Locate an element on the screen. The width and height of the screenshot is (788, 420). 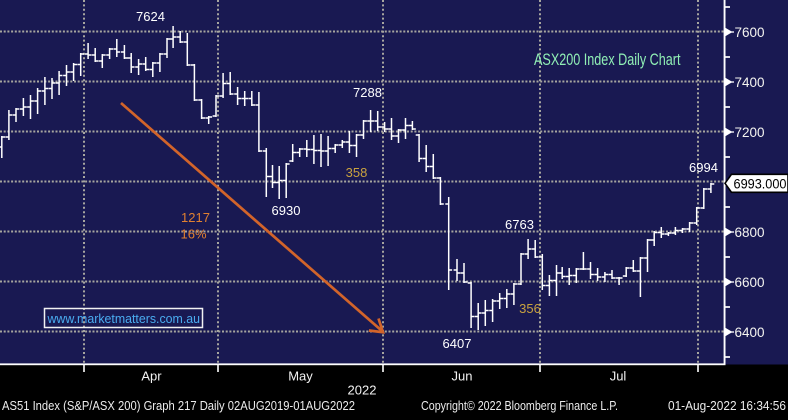
svg-text: 2022 is located at coordinates (362, 390).